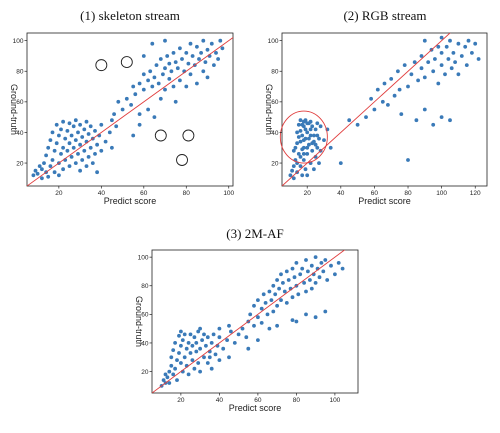 The height and width of the screenshot is (433, 500). Describe the element at coordinates (475, 193) in the screenshot. I see `x-tick-label: 120` at that location.